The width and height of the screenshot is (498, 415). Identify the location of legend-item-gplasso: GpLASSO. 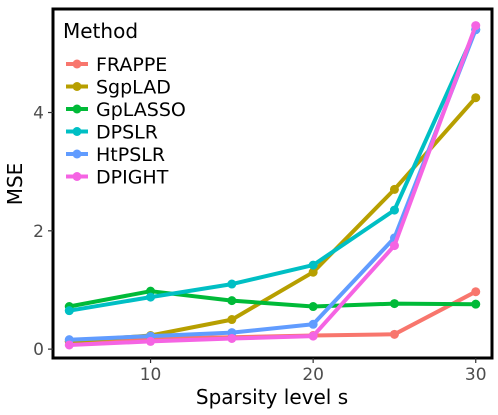
(126, 110).